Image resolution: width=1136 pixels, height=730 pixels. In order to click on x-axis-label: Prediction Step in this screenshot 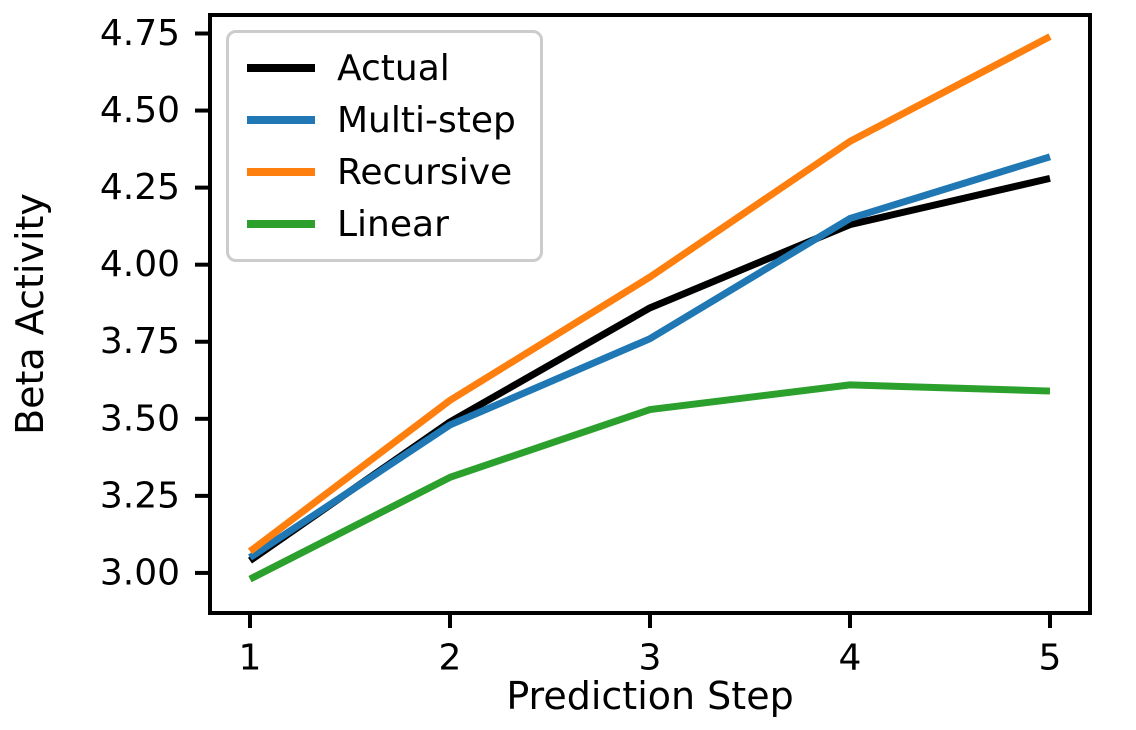, I will do `click(650, 696)`.